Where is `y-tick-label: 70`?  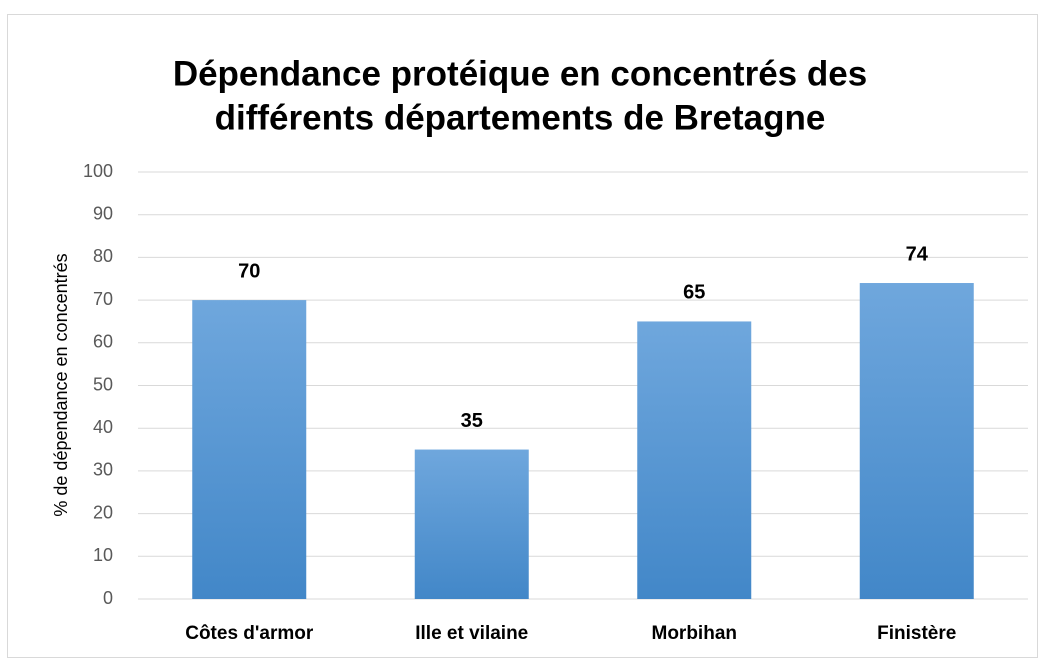 y-tick-label: 70 is located at coordinates (103, 299).